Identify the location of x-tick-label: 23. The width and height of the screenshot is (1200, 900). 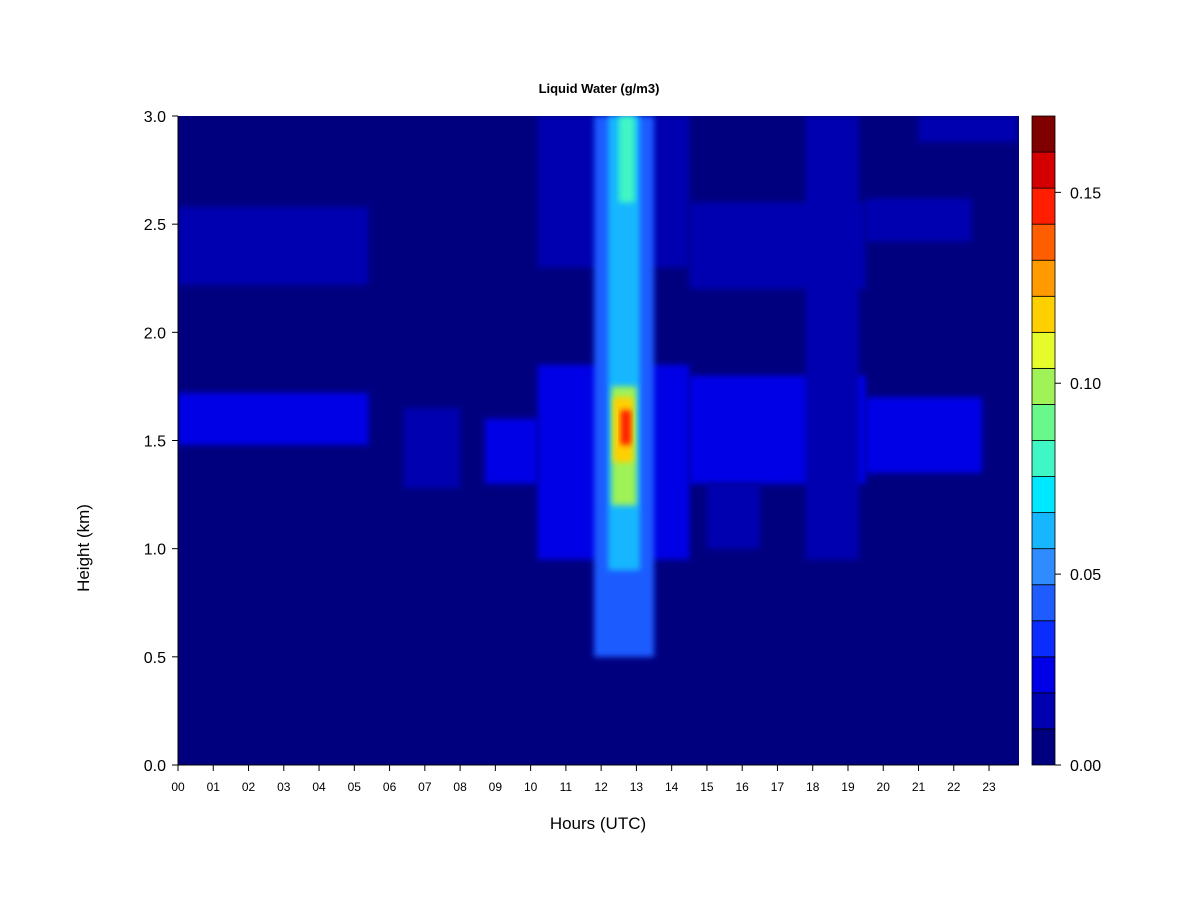
(989, 787).